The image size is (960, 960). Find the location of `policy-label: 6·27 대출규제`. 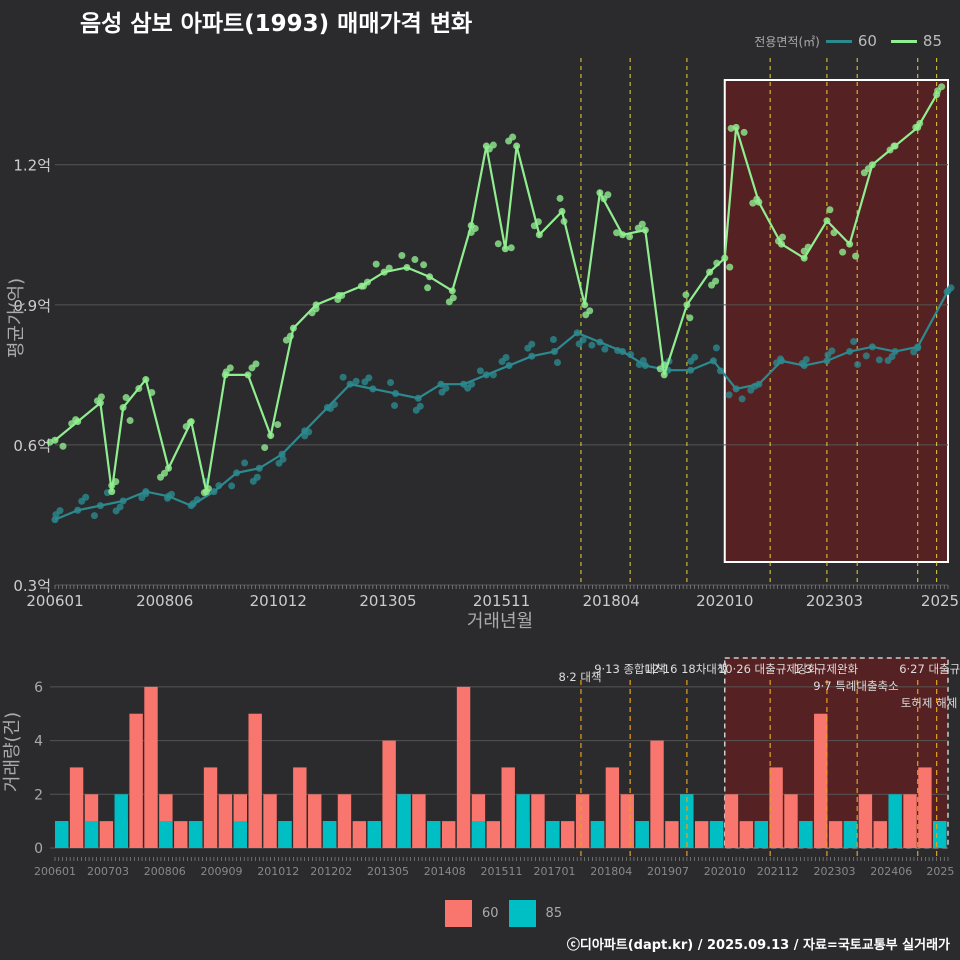

policy-label: 6·27 대출규제 is located at coordinates (929, 669).